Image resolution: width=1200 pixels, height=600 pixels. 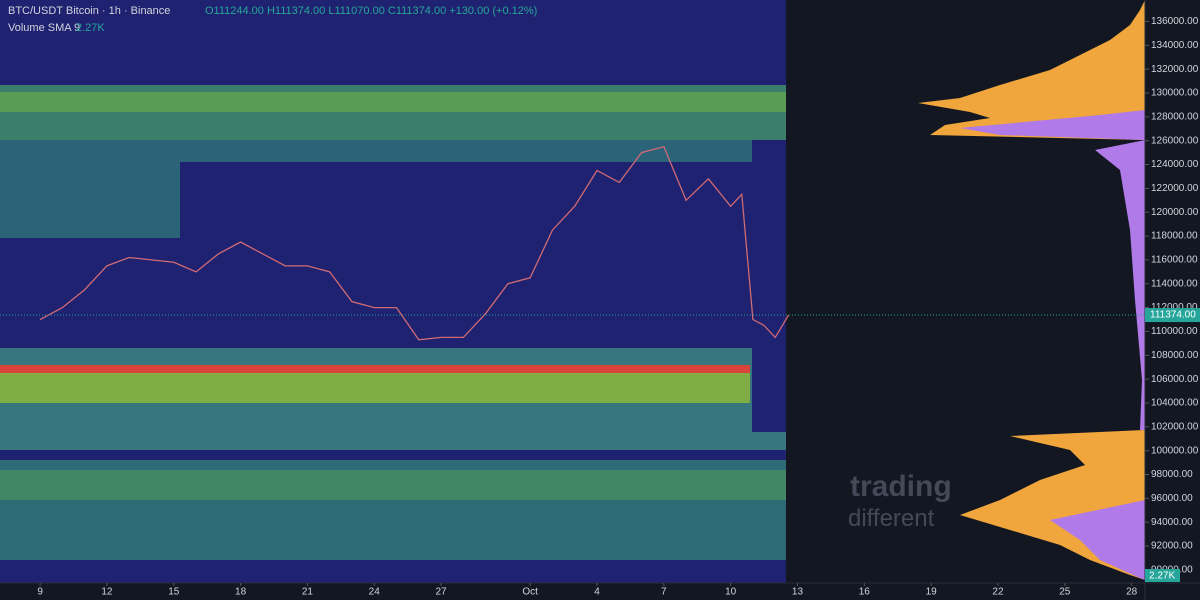 I want to click on y-tick-label: 102000.00, so click(x=1175, y=426).